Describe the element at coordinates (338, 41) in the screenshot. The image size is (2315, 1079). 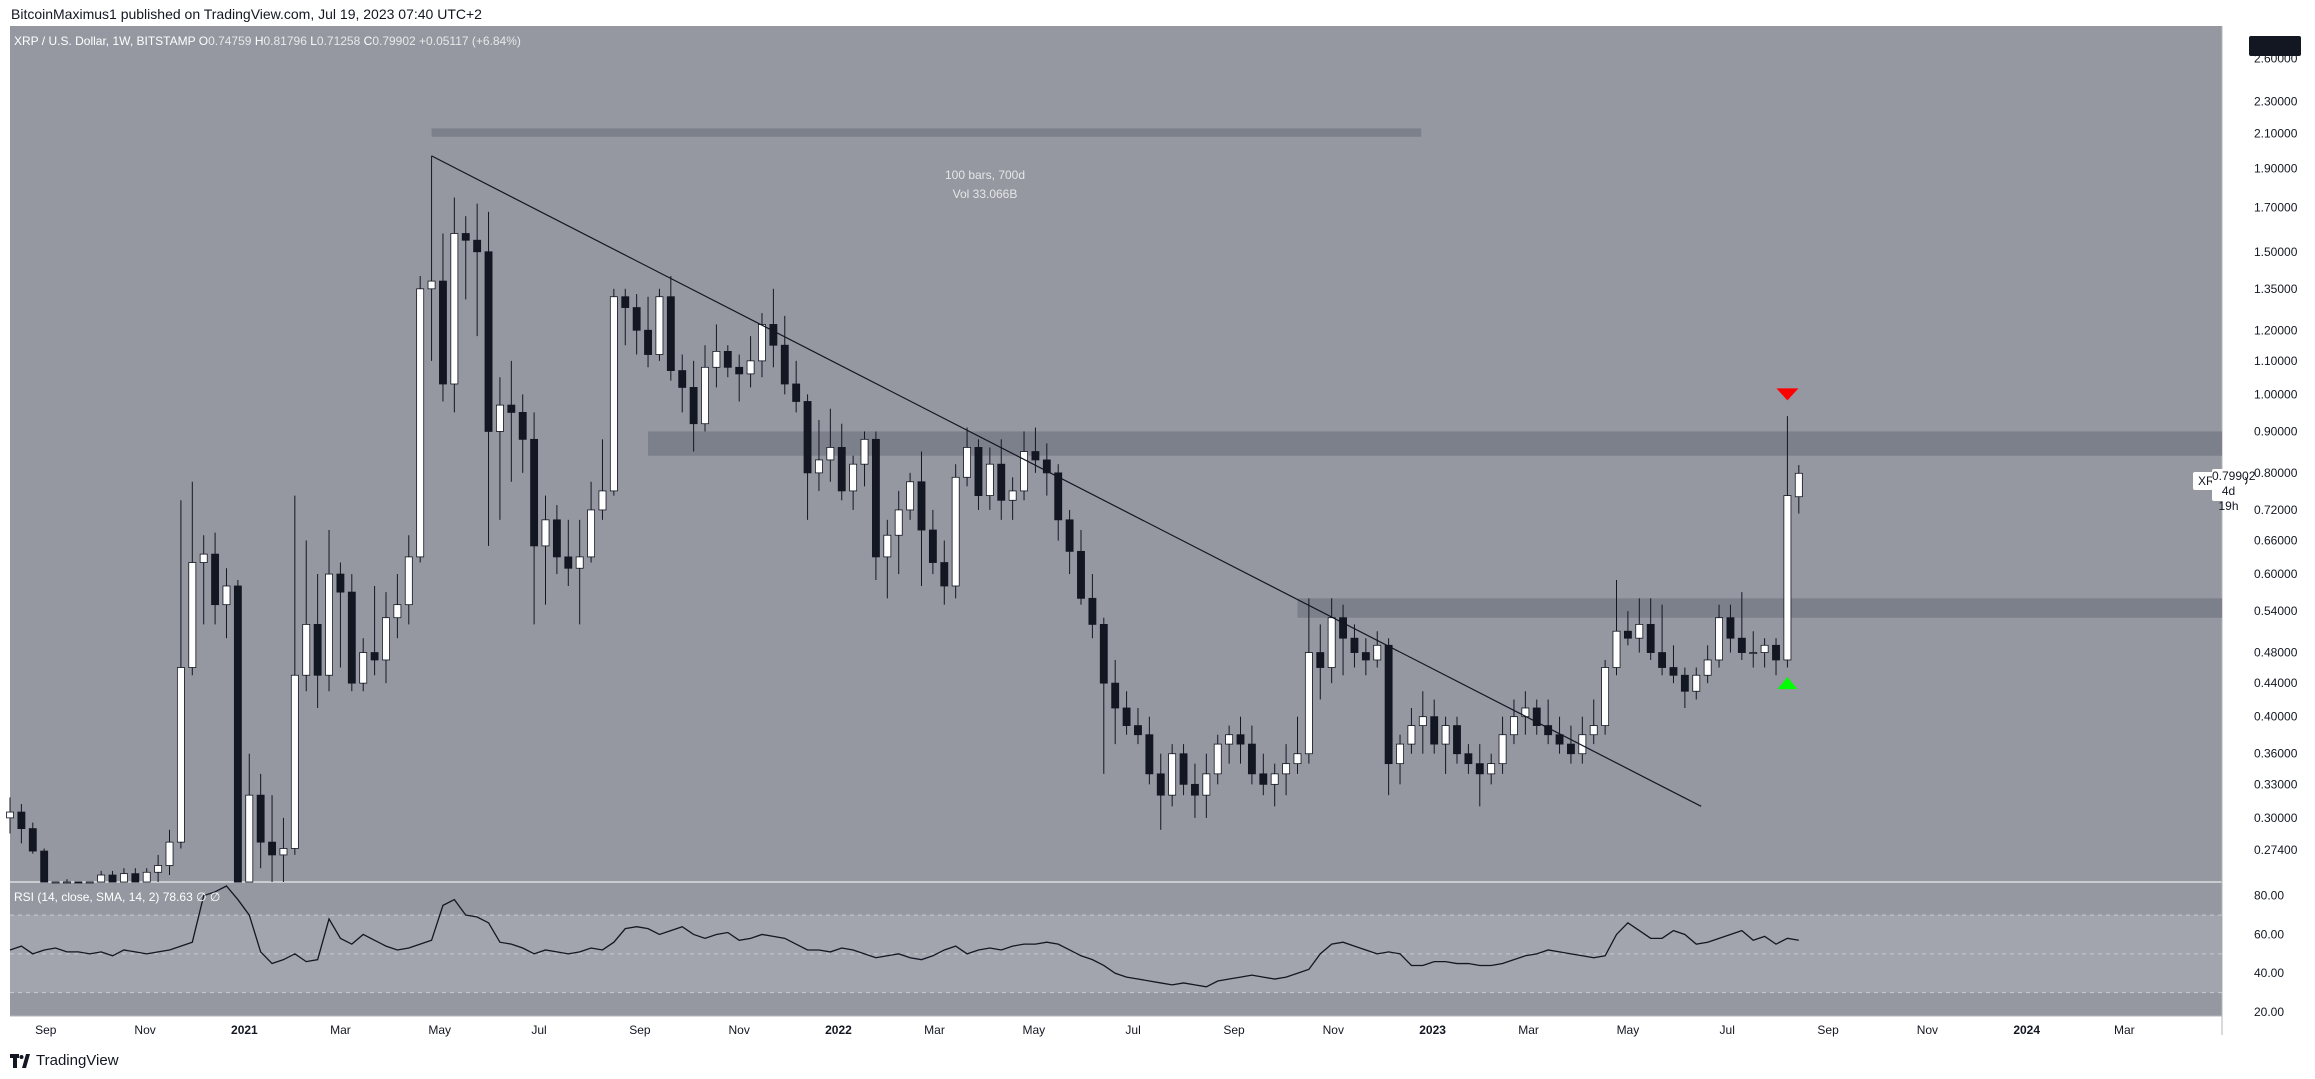
I see `legend-low: 0.71258` at that location.